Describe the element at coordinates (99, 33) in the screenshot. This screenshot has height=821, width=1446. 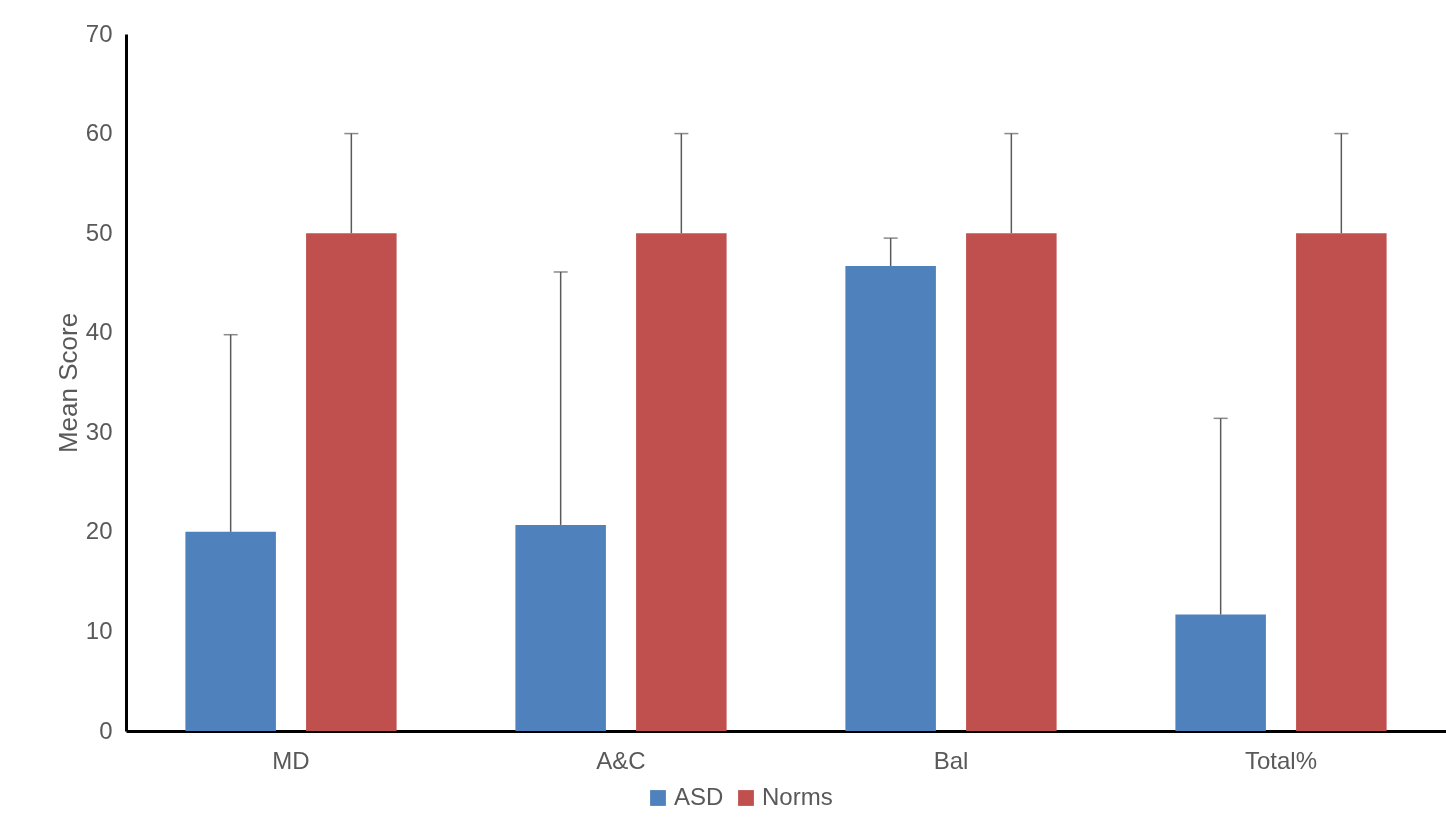
I see `y-tick-label: 70` at that location.